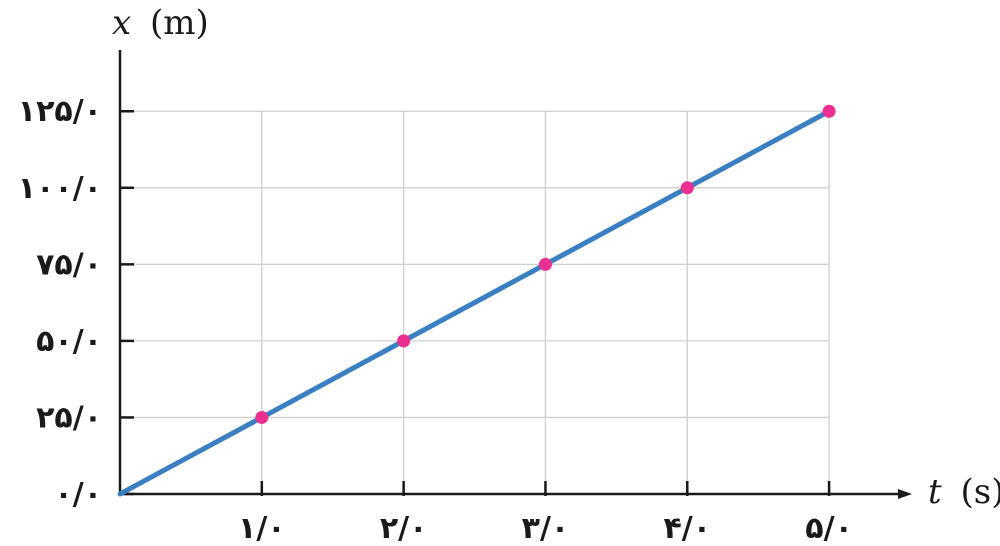 The width and height of the screenshot is (1000, 546). Describe the element at coordinates (687, 528) in the screenshot. I see `x-tick-label-4: ۴/۰` at that location.